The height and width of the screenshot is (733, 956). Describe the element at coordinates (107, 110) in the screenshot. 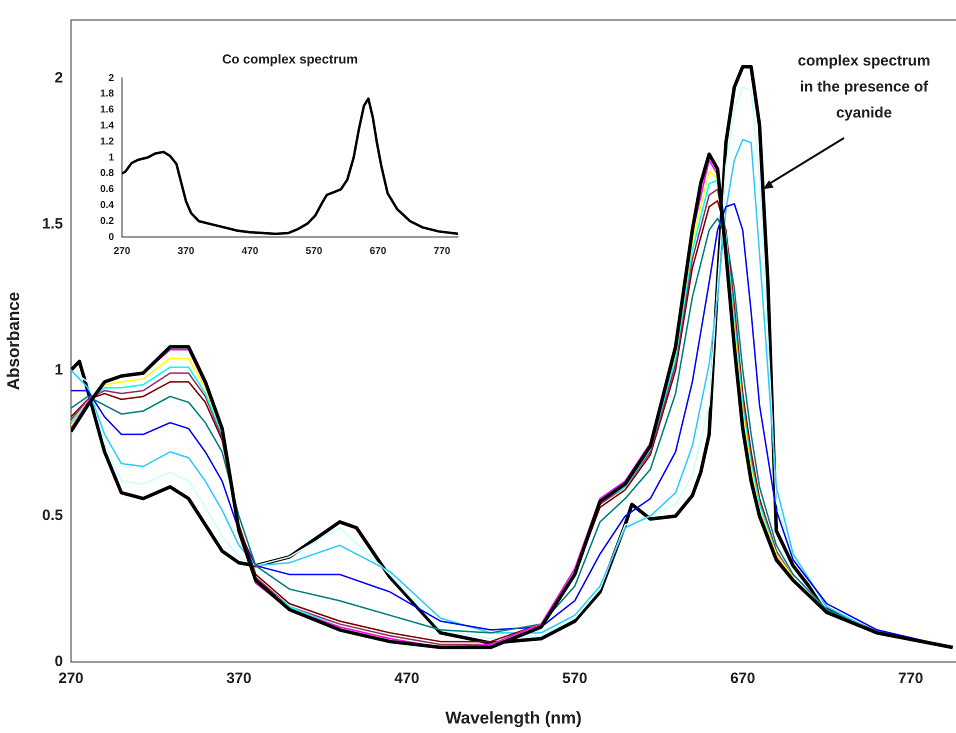

I see `y-tick-label: 1.6` at that location.